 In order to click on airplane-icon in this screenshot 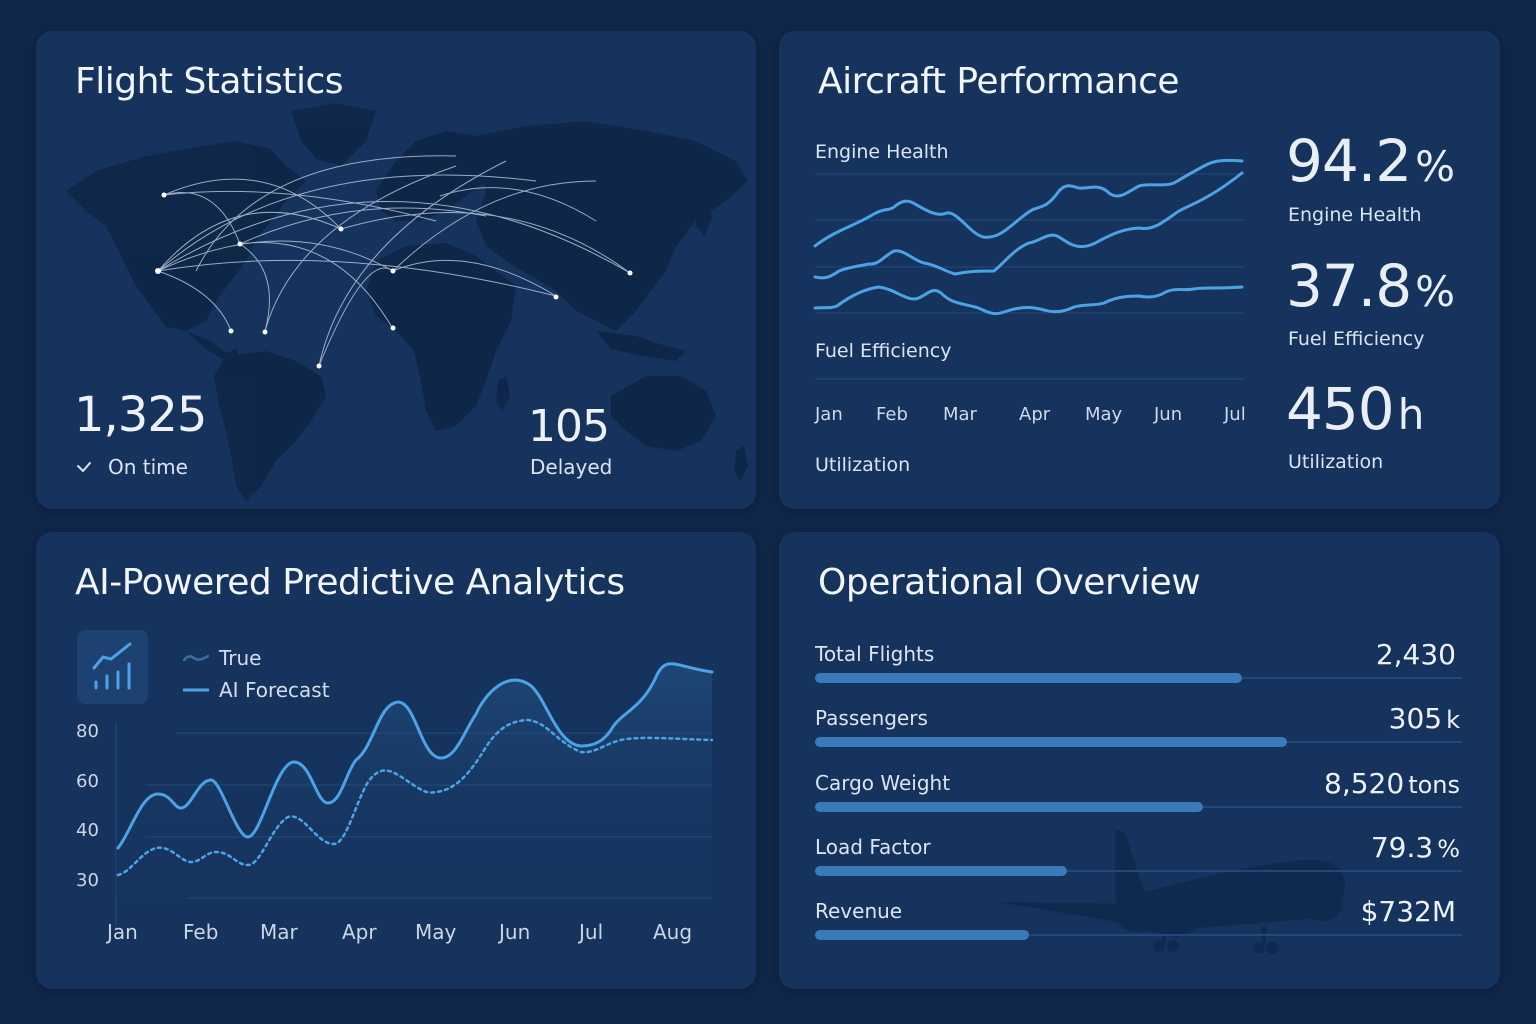, I will do `click(1171, 892)`.